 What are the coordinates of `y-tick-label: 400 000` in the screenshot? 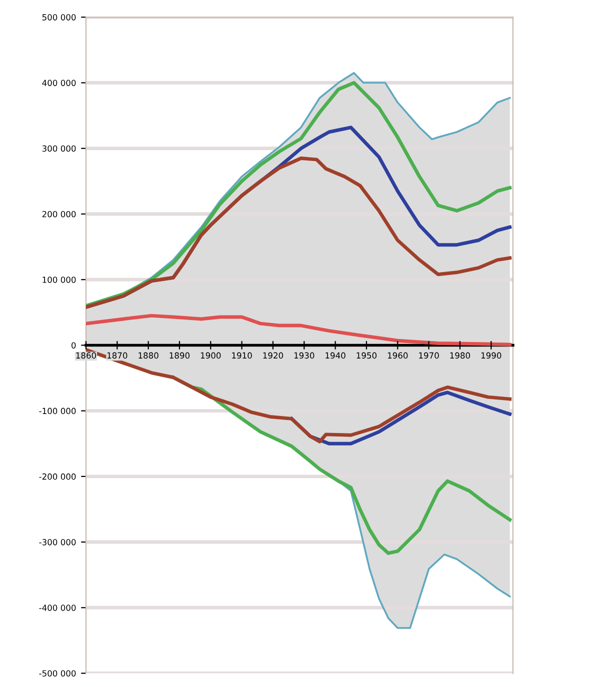 It's located at (59, 83).